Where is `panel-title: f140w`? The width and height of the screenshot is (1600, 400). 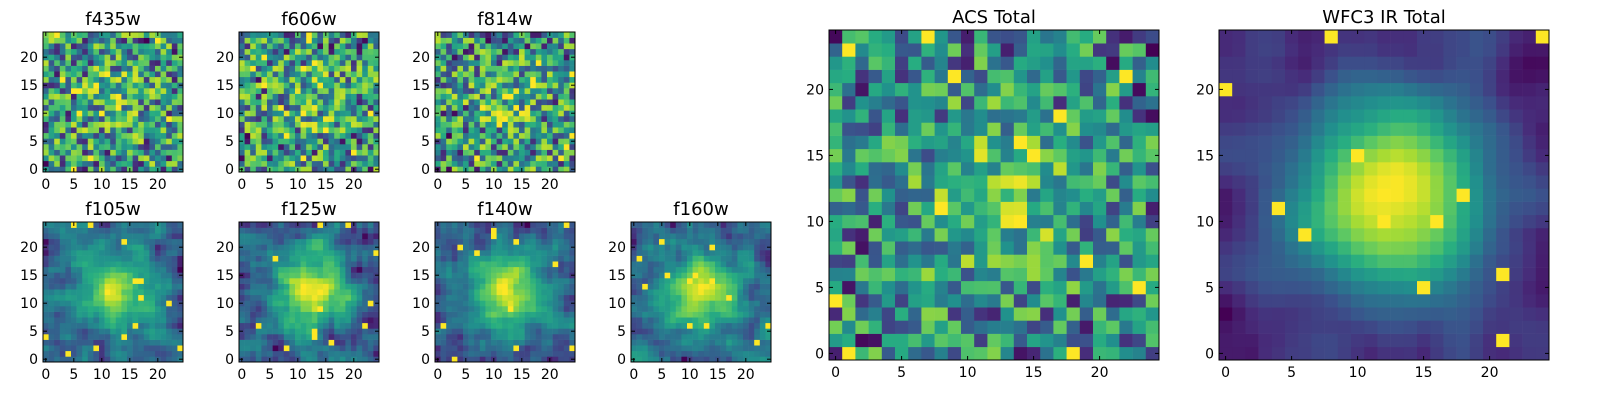
panel-title: f140w is located at coordinates (504, 209).